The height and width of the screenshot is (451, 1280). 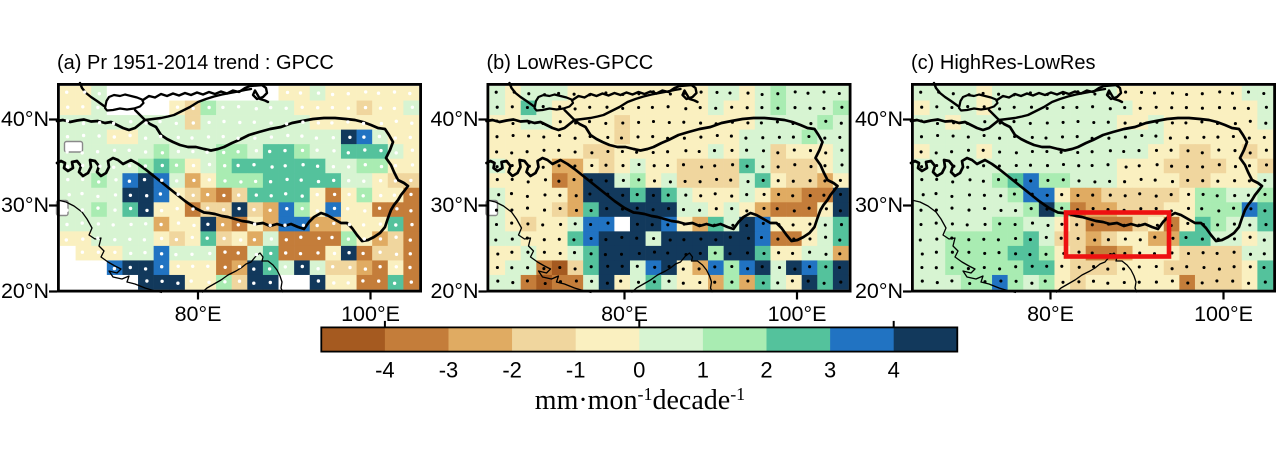 I want to click on svg-text: -3, so click(x=449, y=370).